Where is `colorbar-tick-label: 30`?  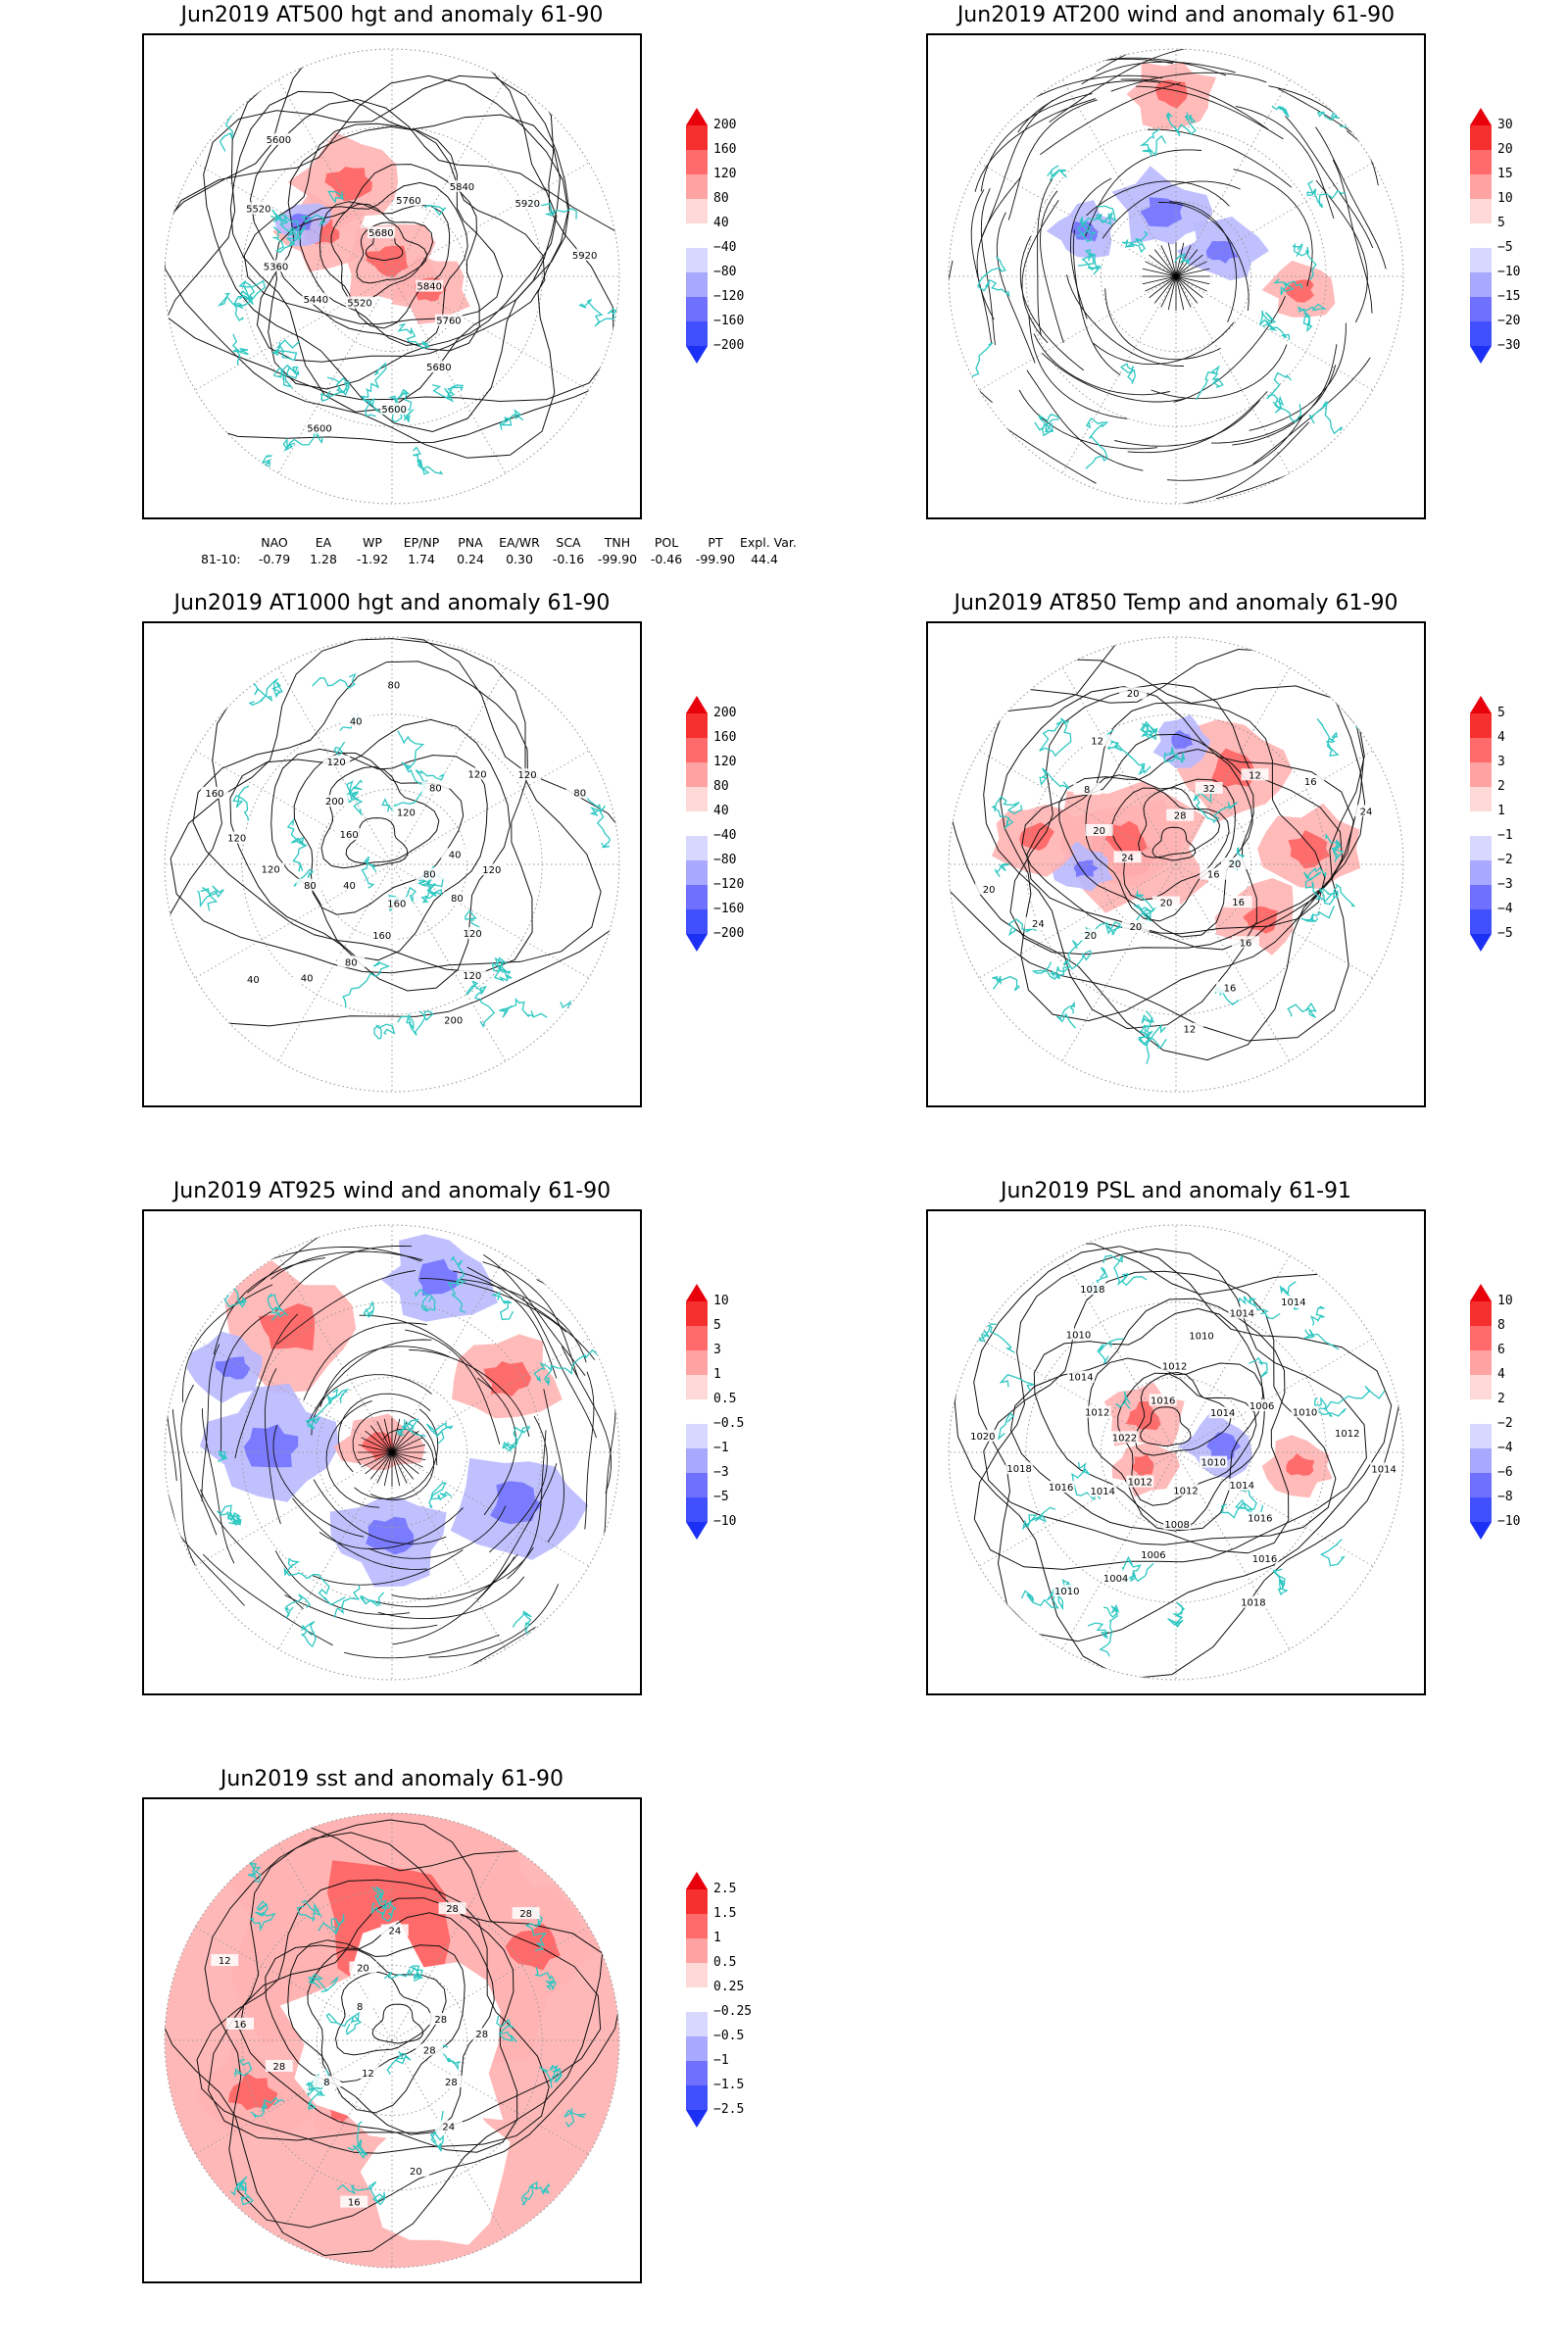
colorbar-tick-label: 30 is located at coordinates (1505, 125).